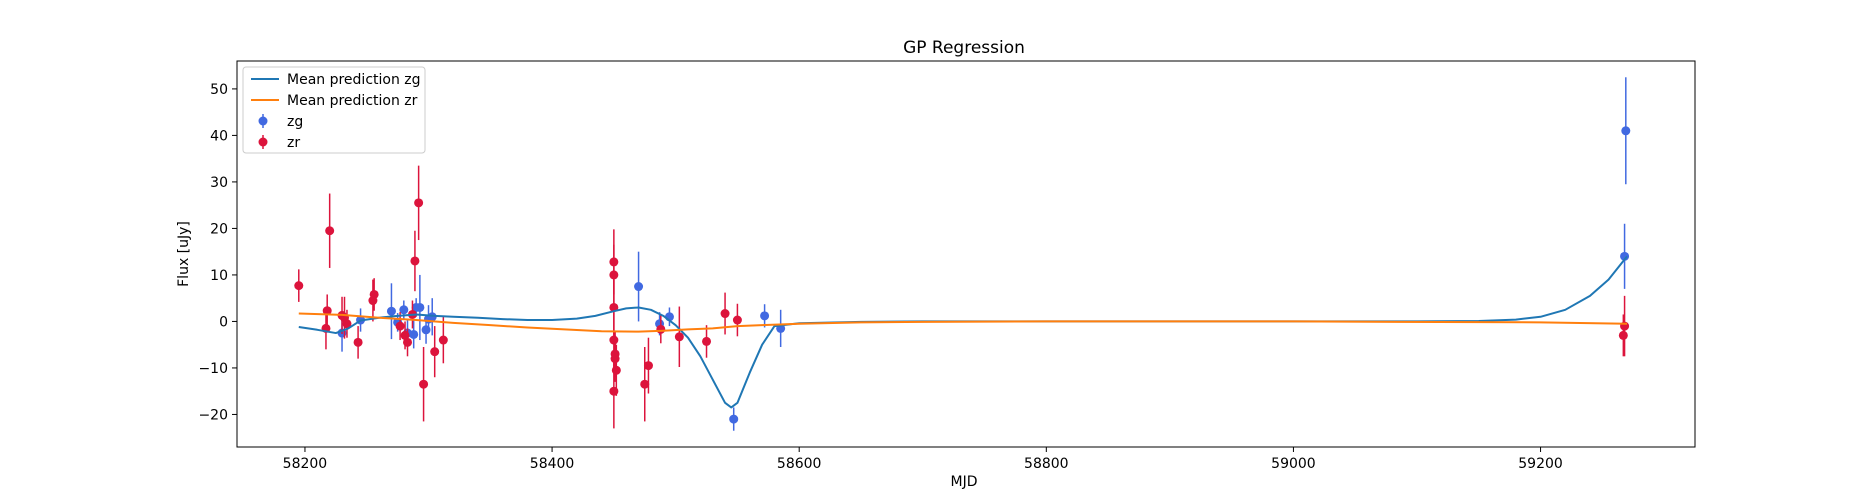 The image size is (1875, 500). I want to click on x-tick-label: 59200, so click(1540, 464).